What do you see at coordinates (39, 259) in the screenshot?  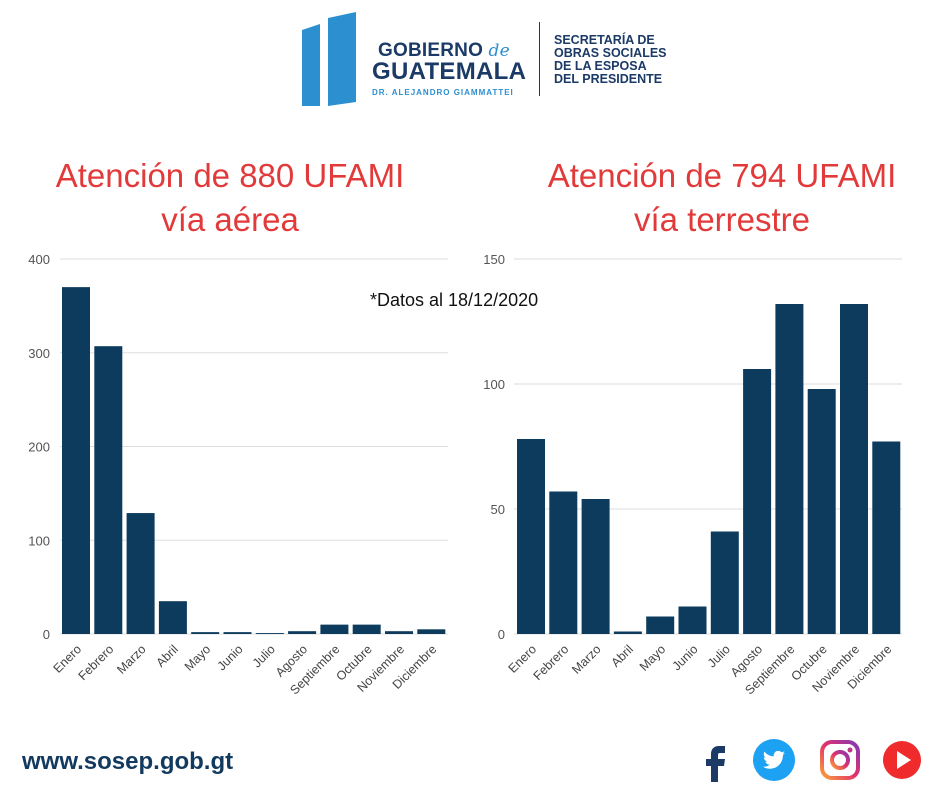 I see `y-tick-label: 400` at bounding box center [39, 259].